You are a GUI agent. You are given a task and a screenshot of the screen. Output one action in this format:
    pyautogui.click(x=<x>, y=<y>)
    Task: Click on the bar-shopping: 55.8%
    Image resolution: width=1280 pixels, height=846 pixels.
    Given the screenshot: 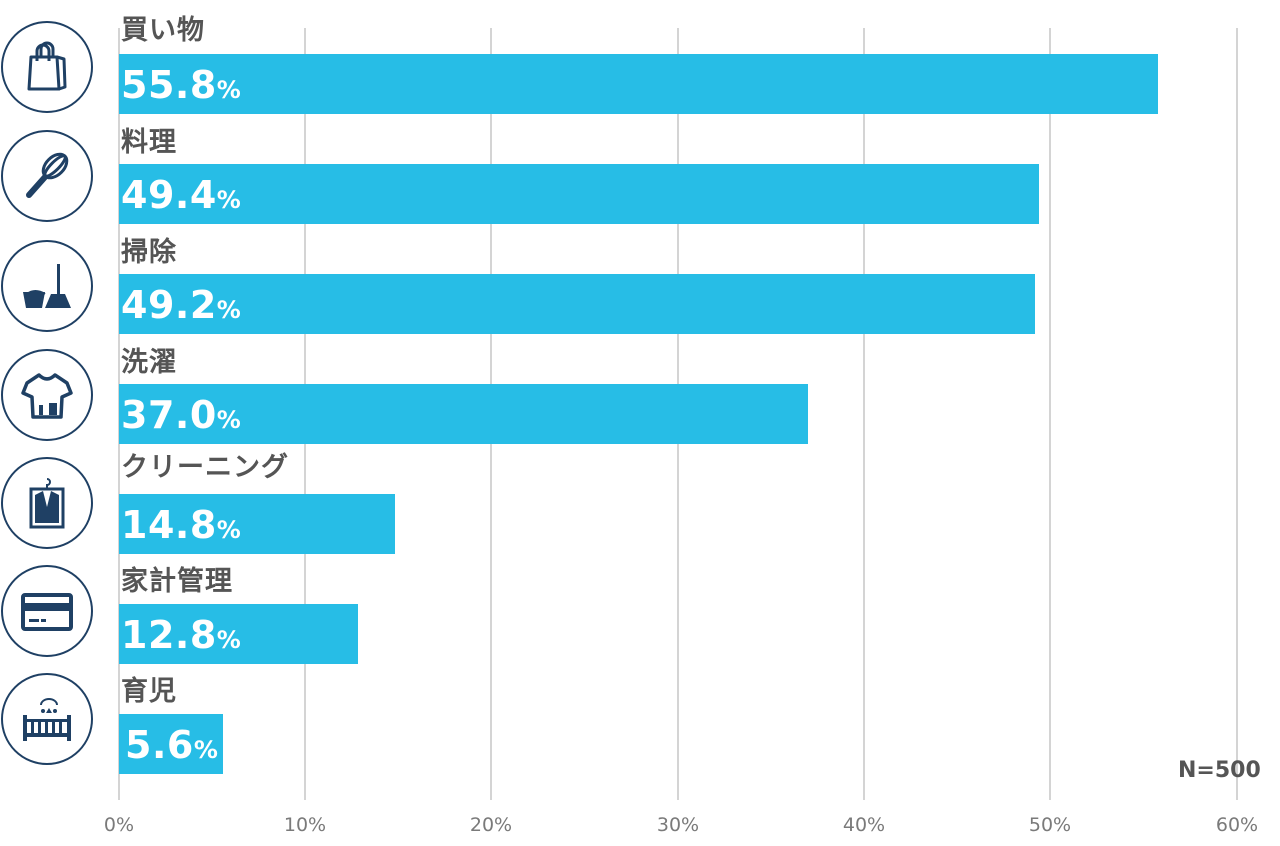 What is the action you would take?
    pyautogui.click(x=638, y=84)
    